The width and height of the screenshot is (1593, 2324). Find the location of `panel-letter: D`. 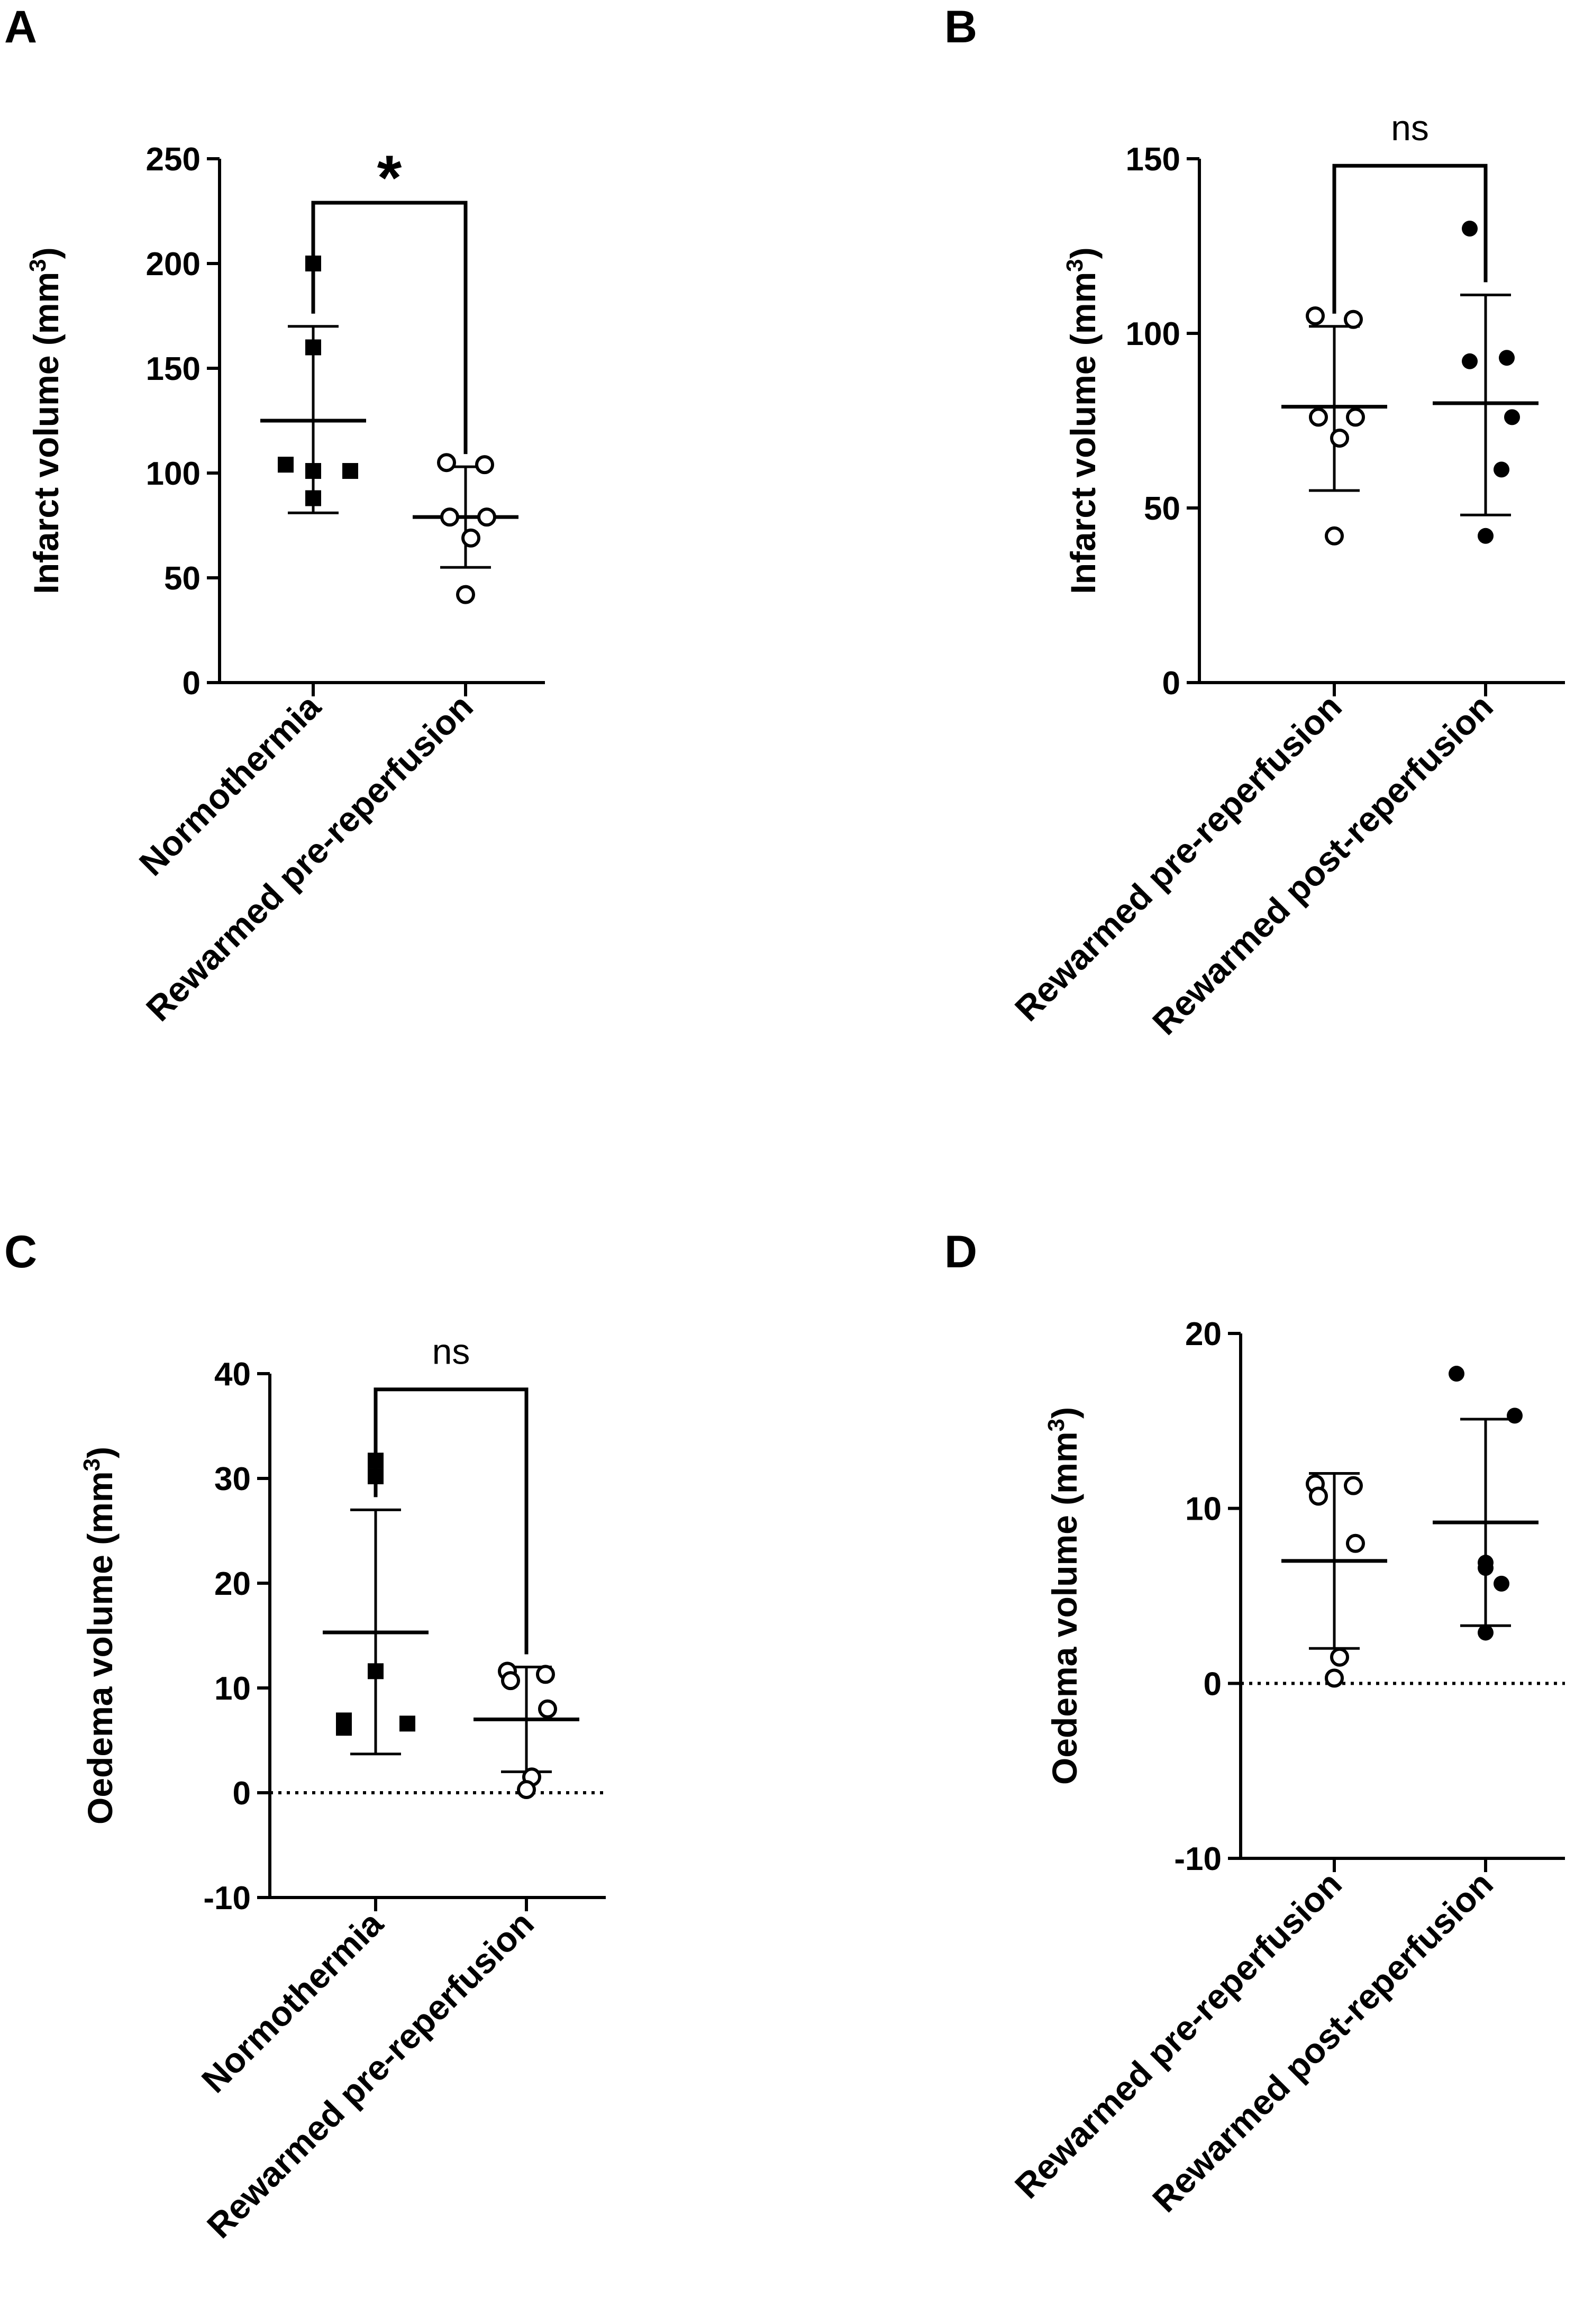

panel-letter: D is located at coordinates (960, 1252).